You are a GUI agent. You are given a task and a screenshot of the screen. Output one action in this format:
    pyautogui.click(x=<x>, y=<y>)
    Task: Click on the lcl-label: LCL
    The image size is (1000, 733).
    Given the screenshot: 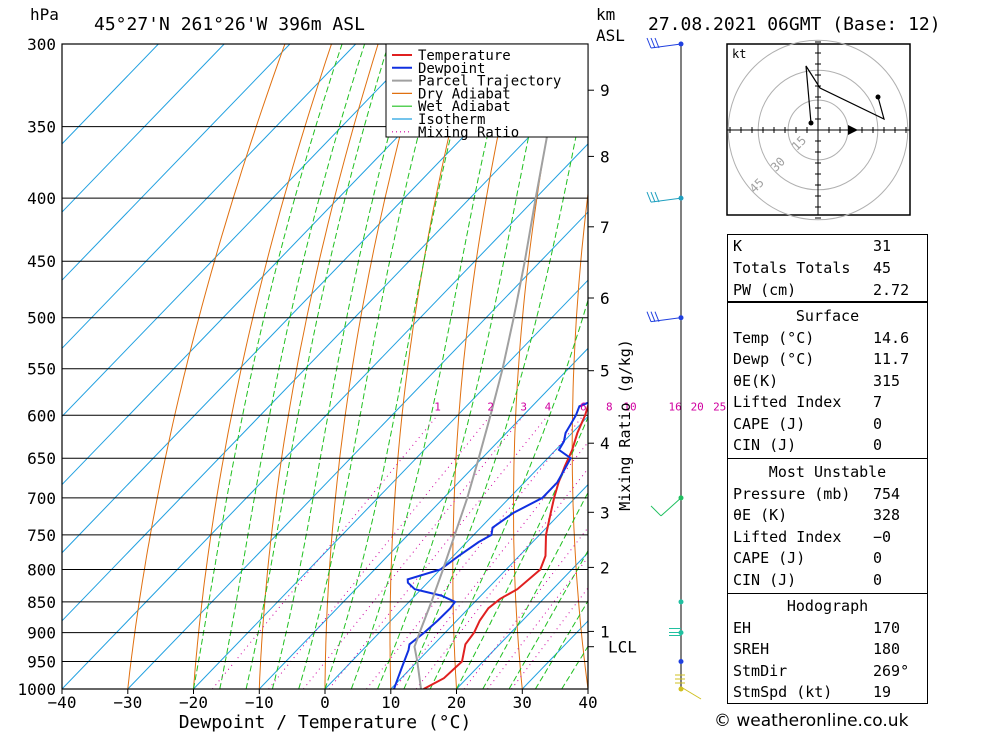 What is the action you would take?
    pyautogui.click(x=622, y=647)
    